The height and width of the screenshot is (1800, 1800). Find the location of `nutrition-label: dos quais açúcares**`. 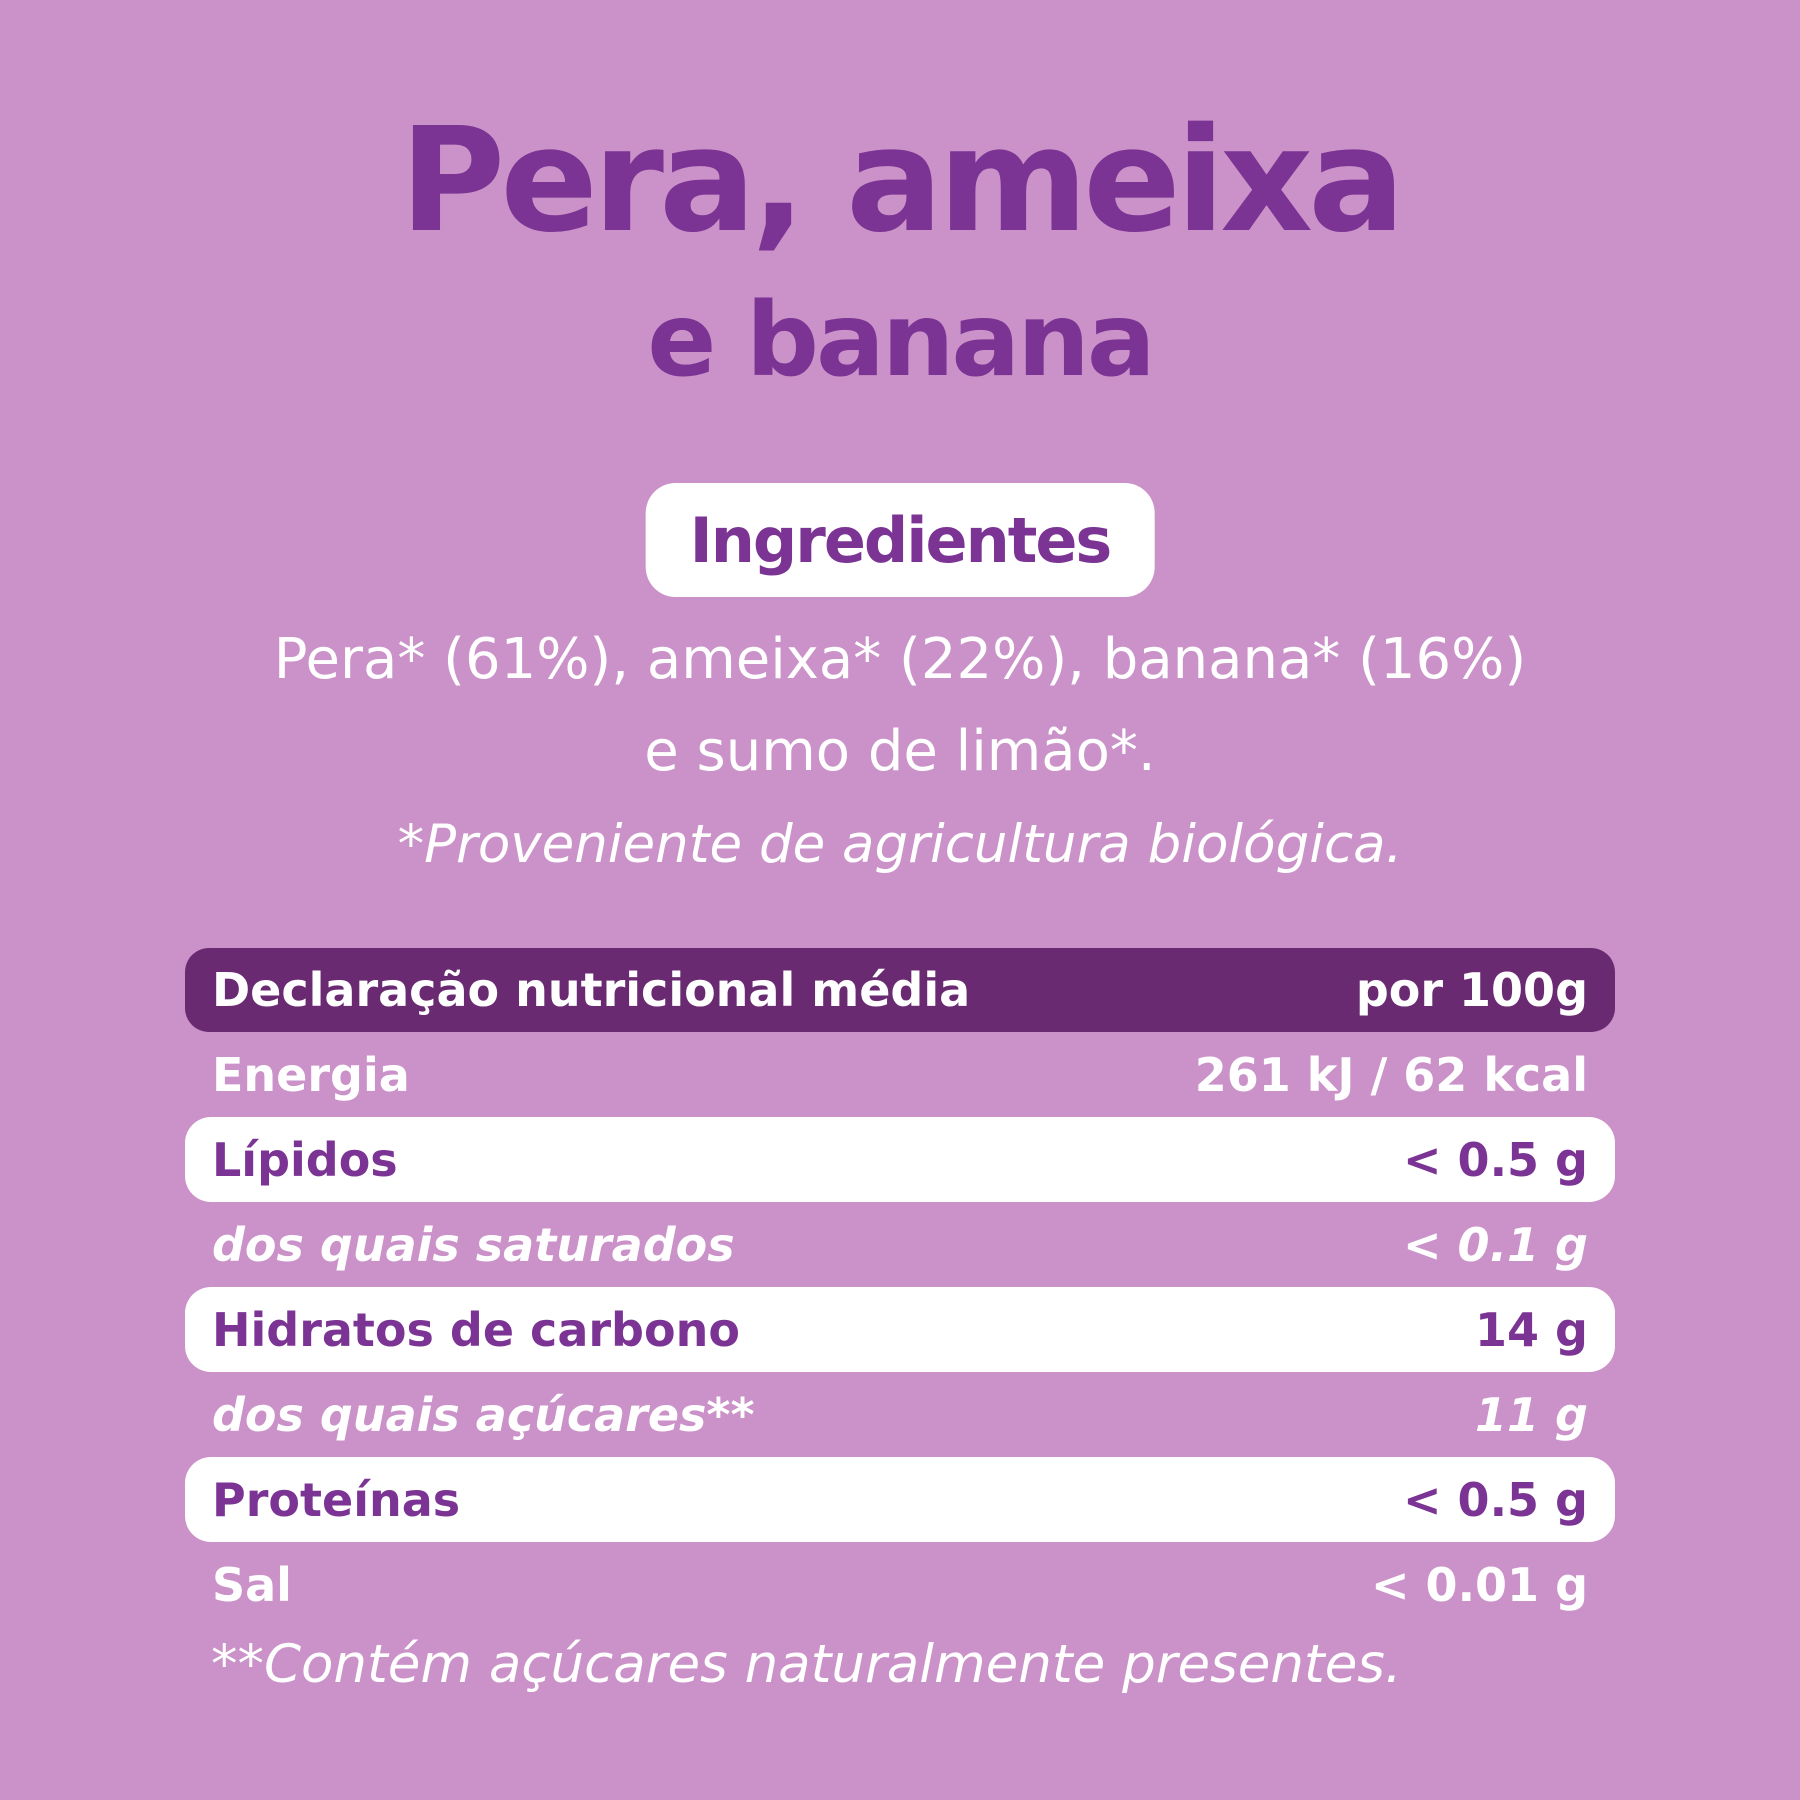

nutrition-label: dos quais açúcares** is located at coordinates (483, 1414).